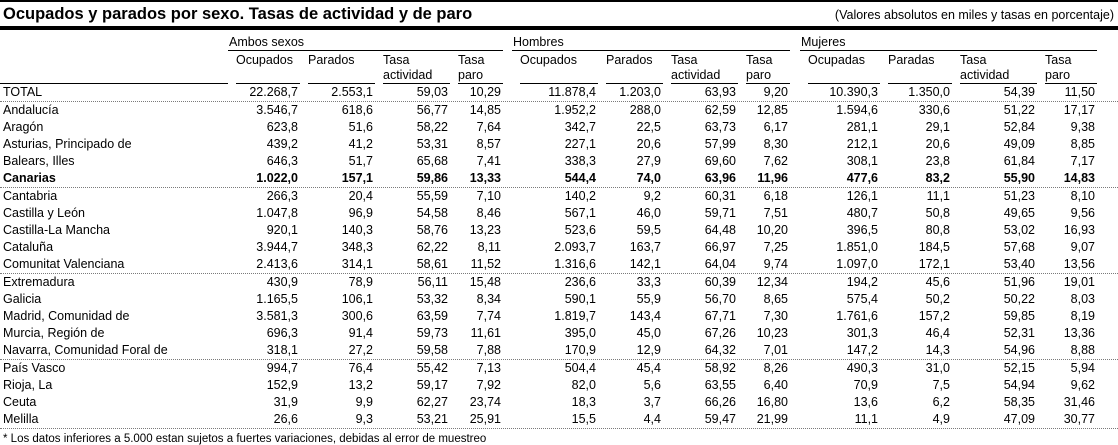 Image resolution: width=1118 pixels, height=445 pixels. What do you see at coordinates (862, 350) in the screenshot?
I see `cell-value: 147,2` at bounding box center [862, 350].